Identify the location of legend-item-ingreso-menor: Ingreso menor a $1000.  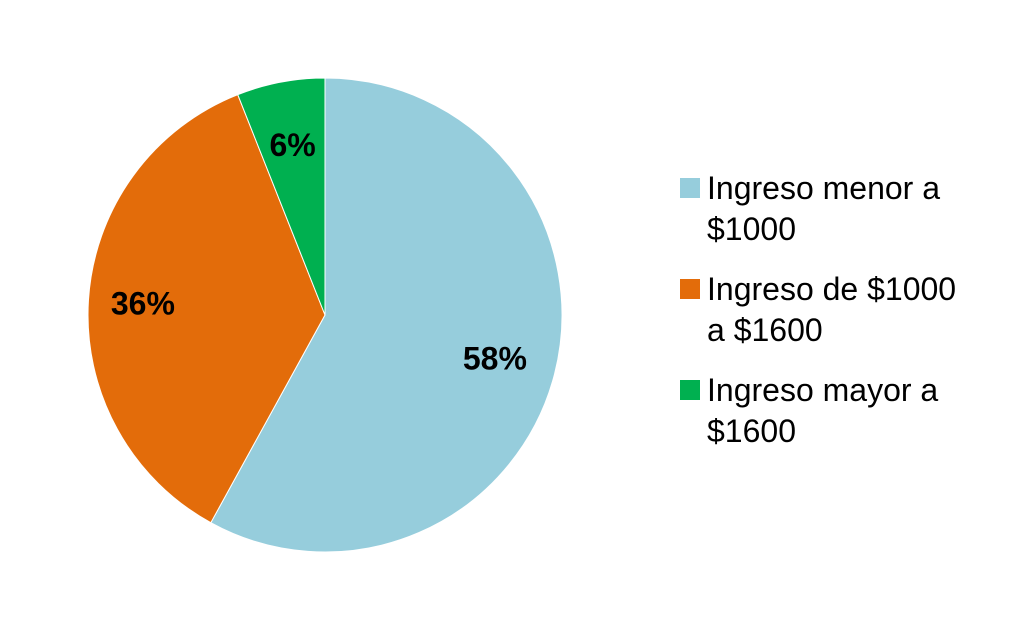
(845, 209).